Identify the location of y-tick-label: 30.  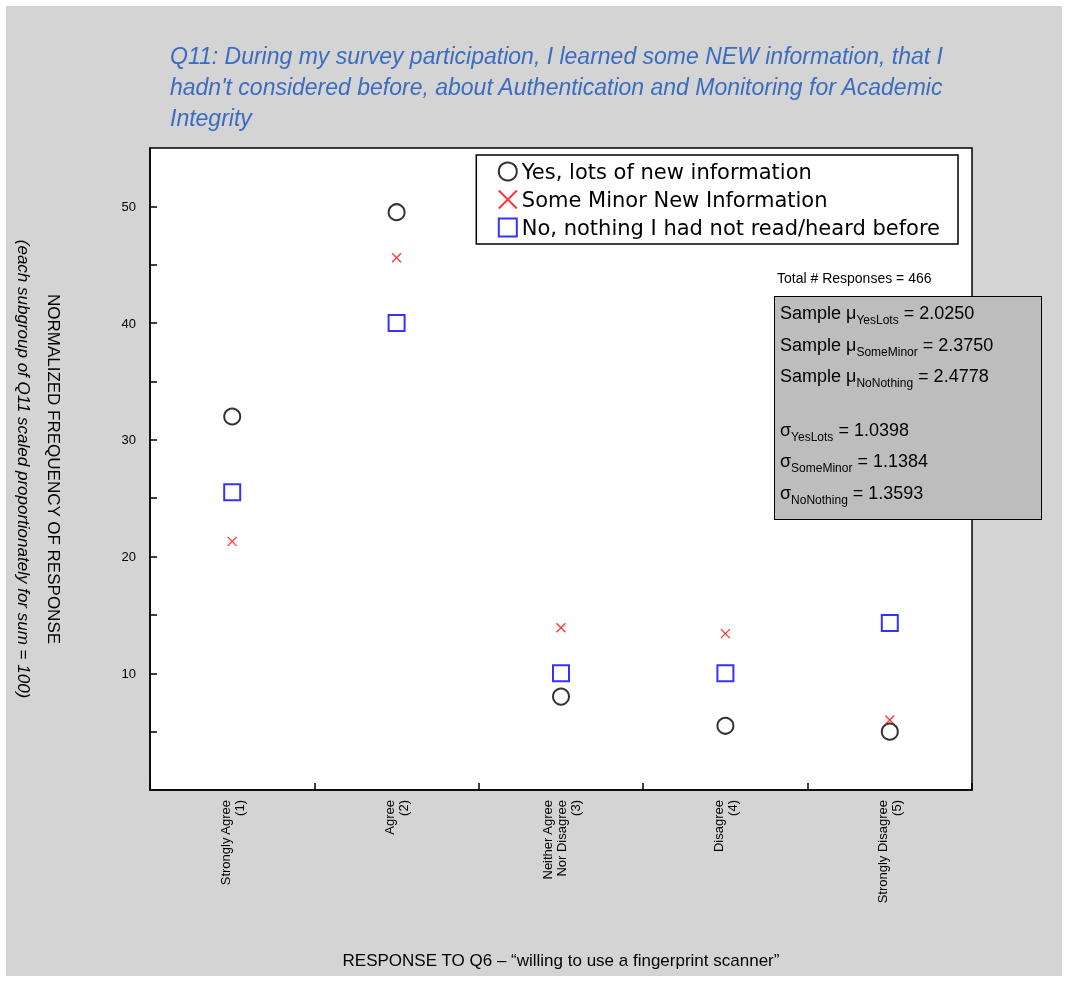
(128, 440).